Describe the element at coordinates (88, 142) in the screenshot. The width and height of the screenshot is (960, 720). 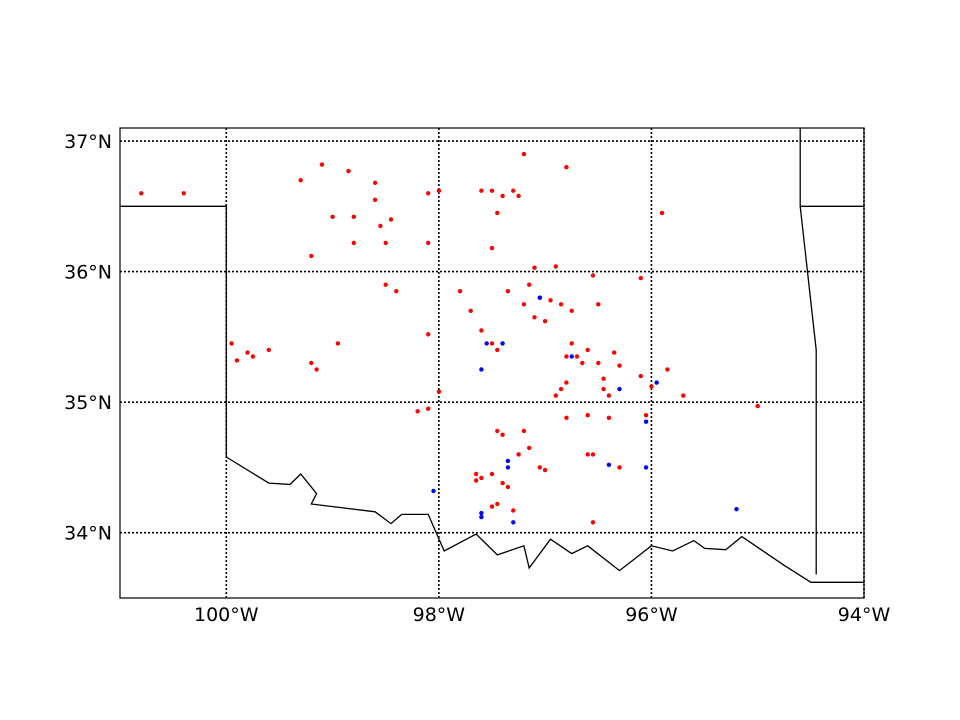
I see `parallel-label: 37°N` at that location.